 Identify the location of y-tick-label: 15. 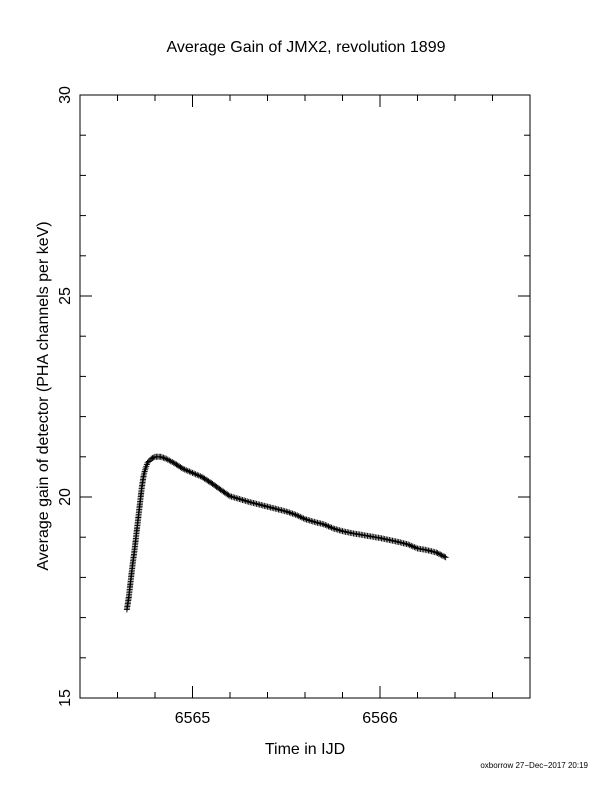
(65, 698).